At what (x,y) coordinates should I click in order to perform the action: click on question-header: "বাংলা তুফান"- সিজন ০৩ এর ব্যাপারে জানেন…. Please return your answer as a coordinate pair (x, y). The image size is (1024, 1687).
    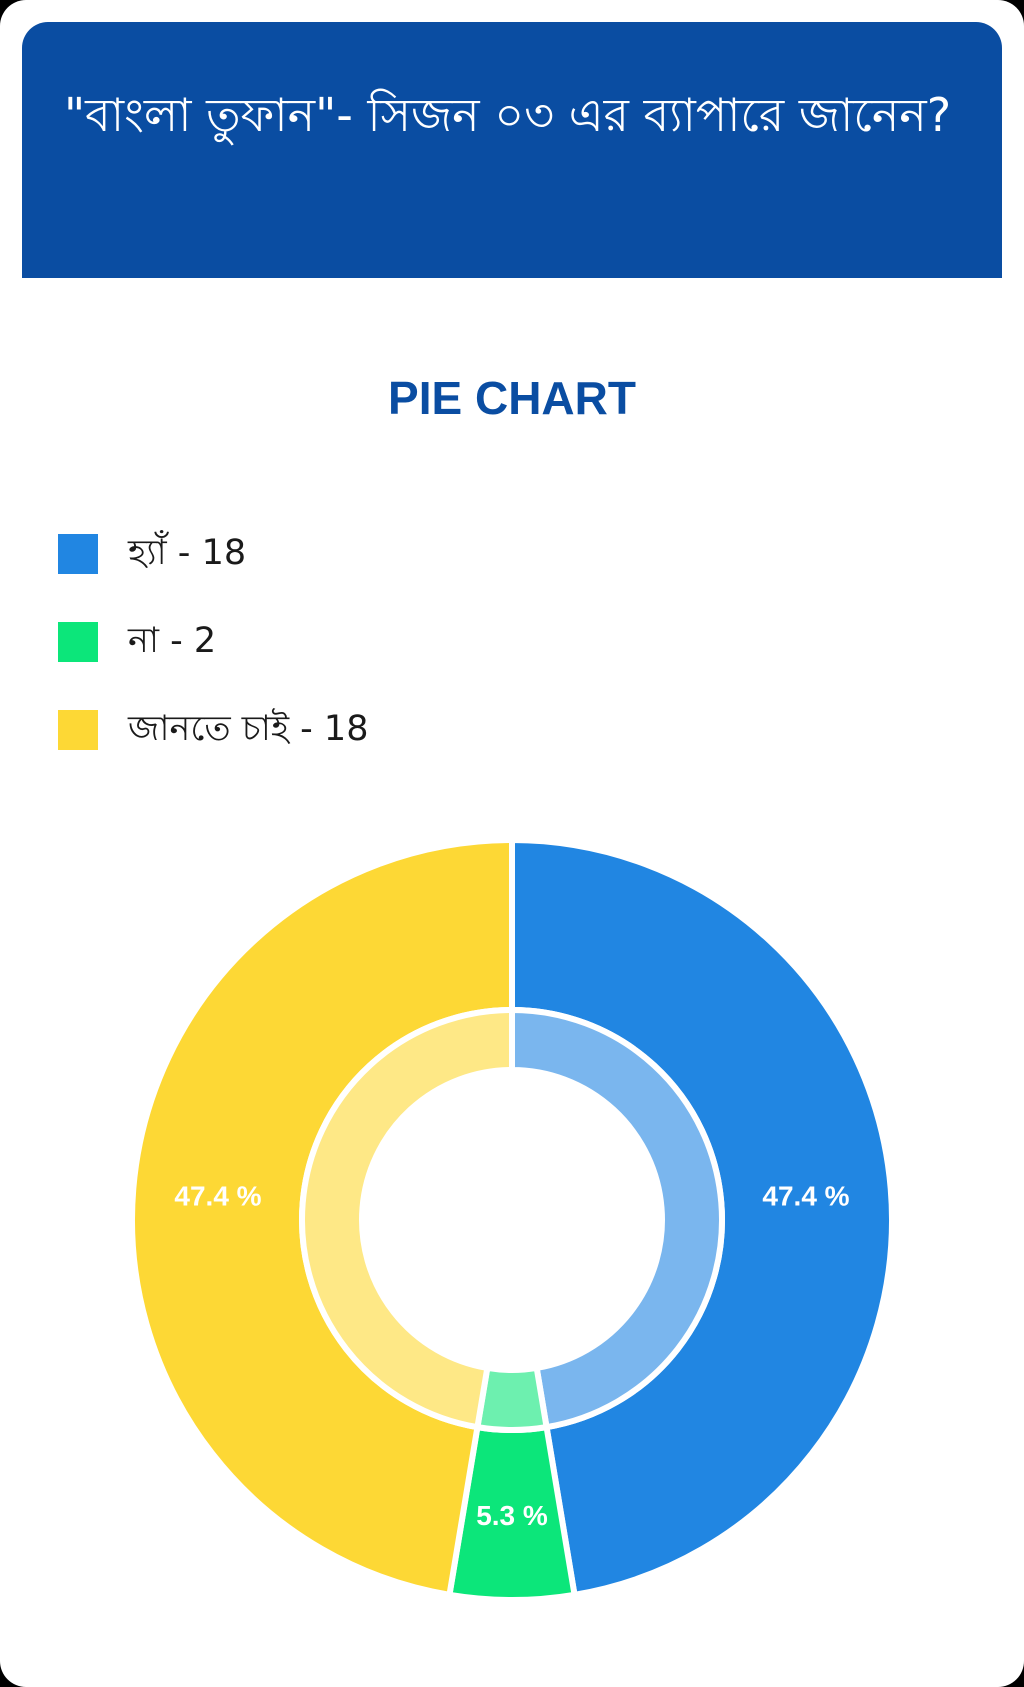
    Looking at the image, I should click on (512, 150).